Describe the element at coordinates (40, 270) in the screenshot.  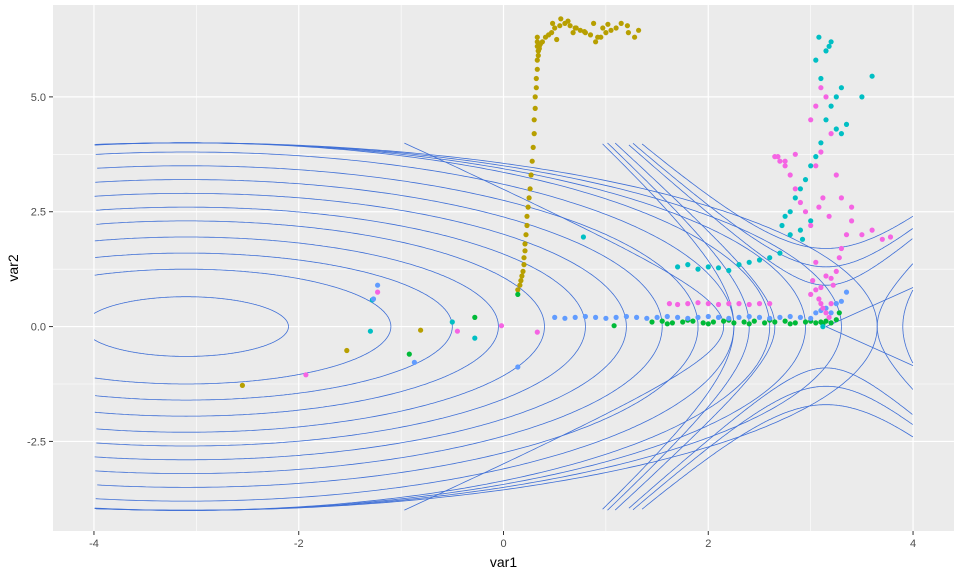
I see `y-axis-ticks: -2.5 0.0 2.5 5.0` at that location.